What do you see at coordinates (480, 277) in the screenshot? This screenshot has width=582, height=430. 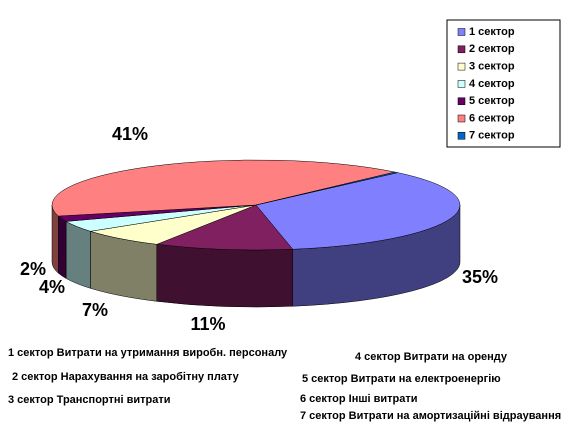 I see `data-label: 35%` at bounding box center [480, 277].